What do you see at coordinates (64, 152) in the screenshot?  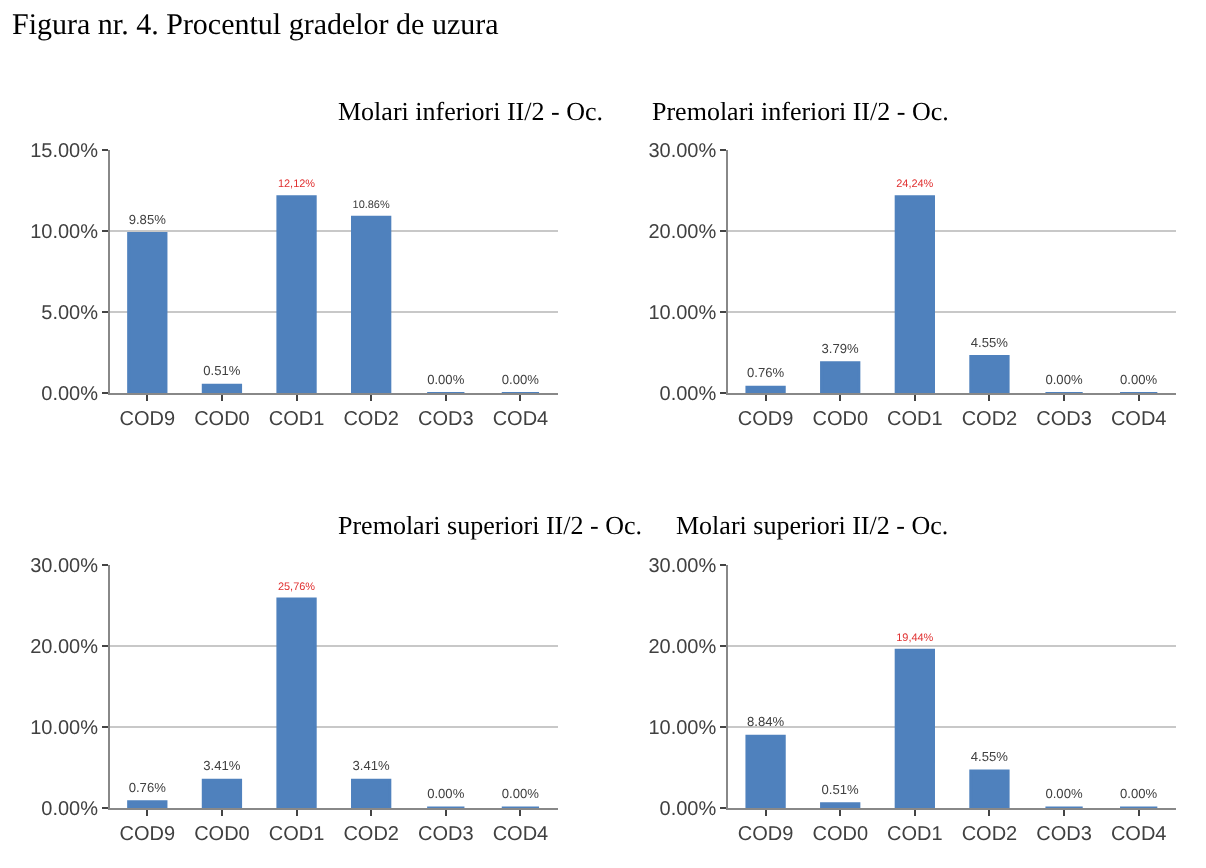 I see `y-tick-label: 15.00%` at bounding box center [64, 152].